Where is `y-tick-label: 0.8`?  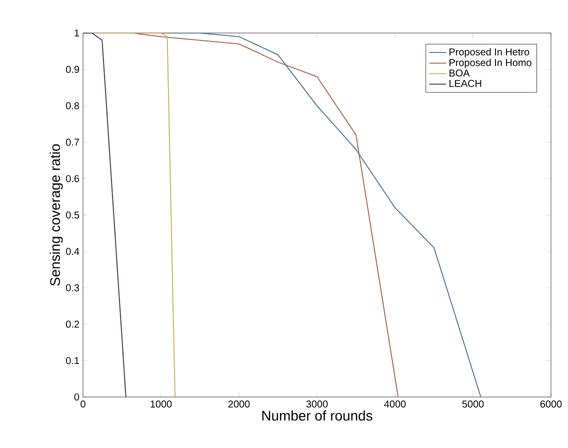 y-tick-label: 0.8 is located at coordinates (73, 106).